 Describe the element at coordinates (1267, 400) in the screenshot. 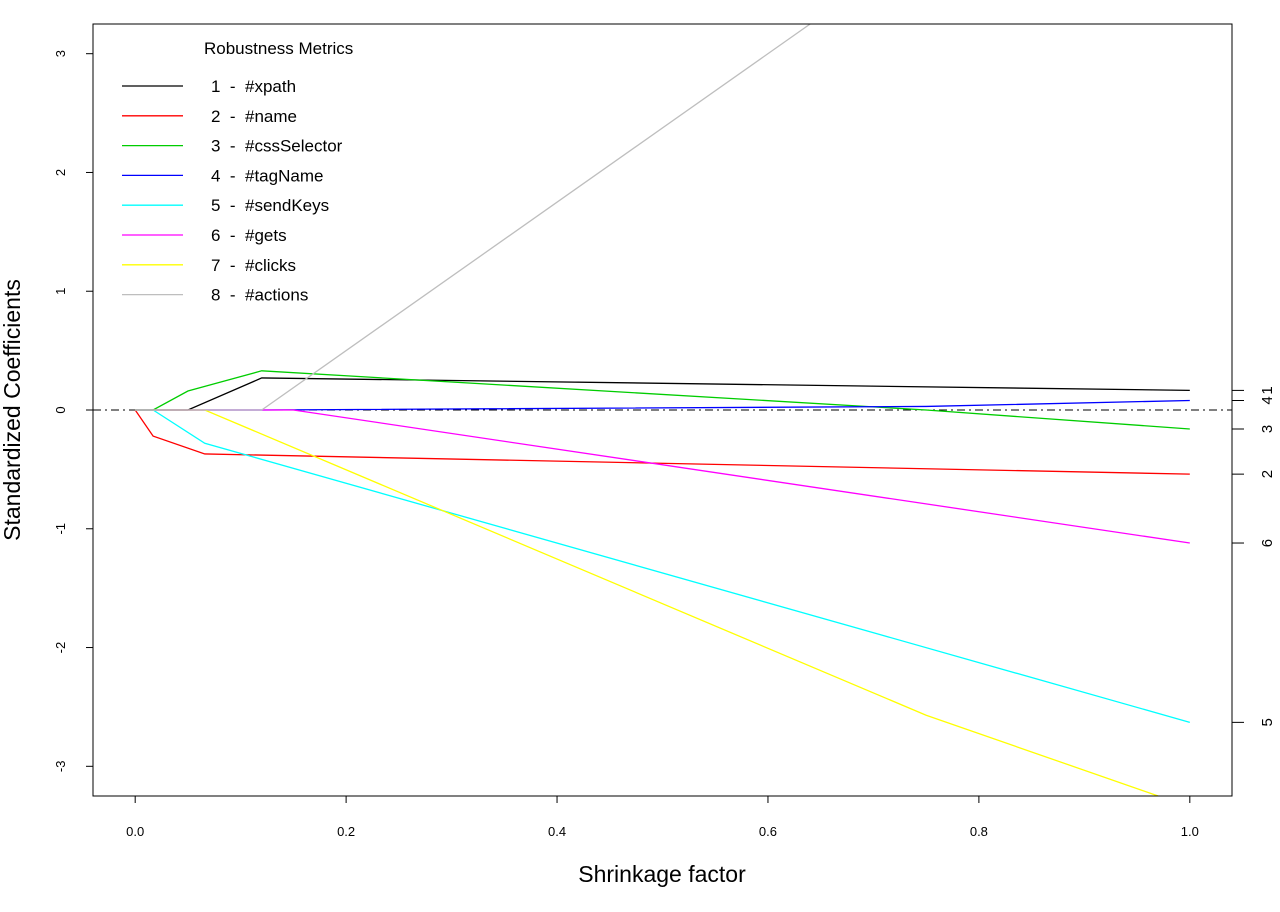

I see `right-tick-label: 4` at that location.